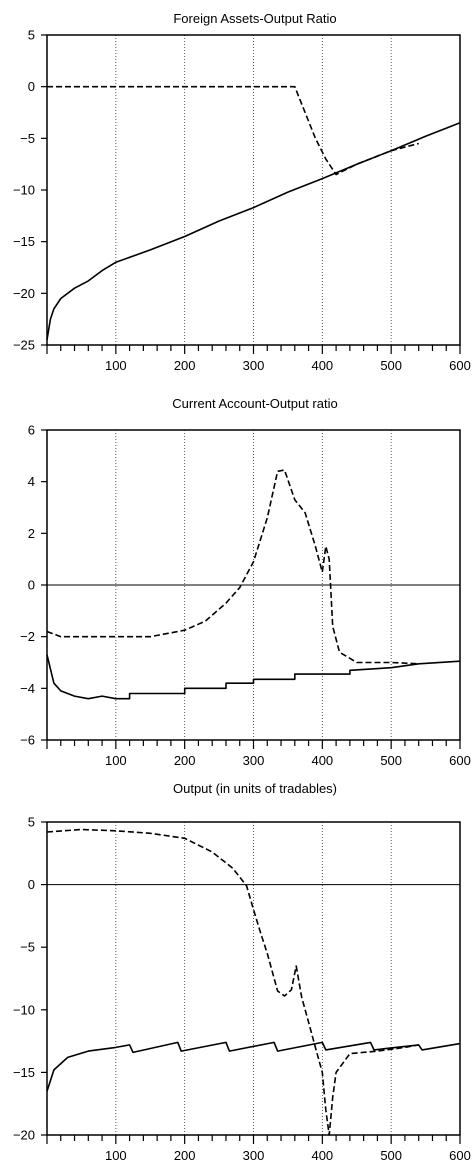 The width and height of the screenshot is (473, 1168). I want to click on y-tick-label: −6, so click(27, 740).